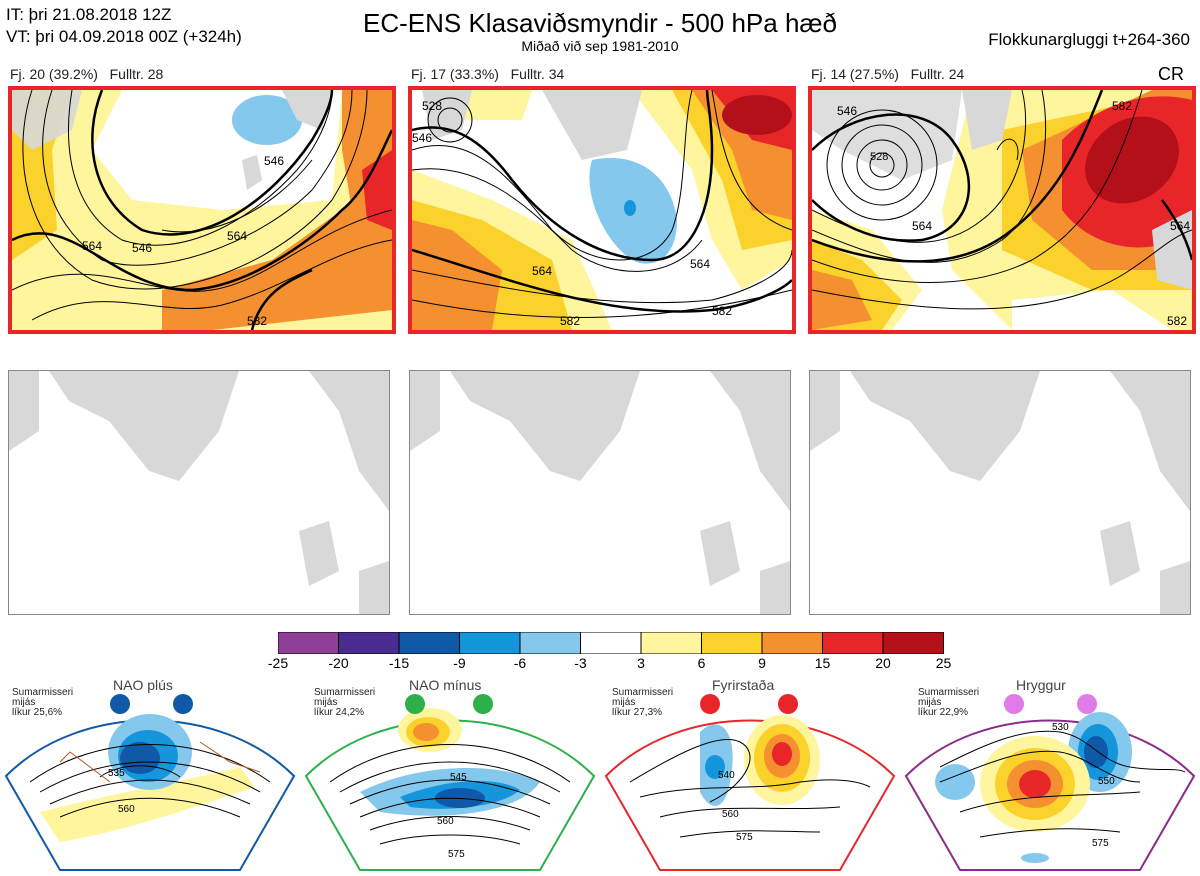 Image resolution: width=1200 pixels, height=876 pixels. I want to click on cluster-2-label: Fj. 17 (33.3%) Fulltr. 34, so click(488, 74).